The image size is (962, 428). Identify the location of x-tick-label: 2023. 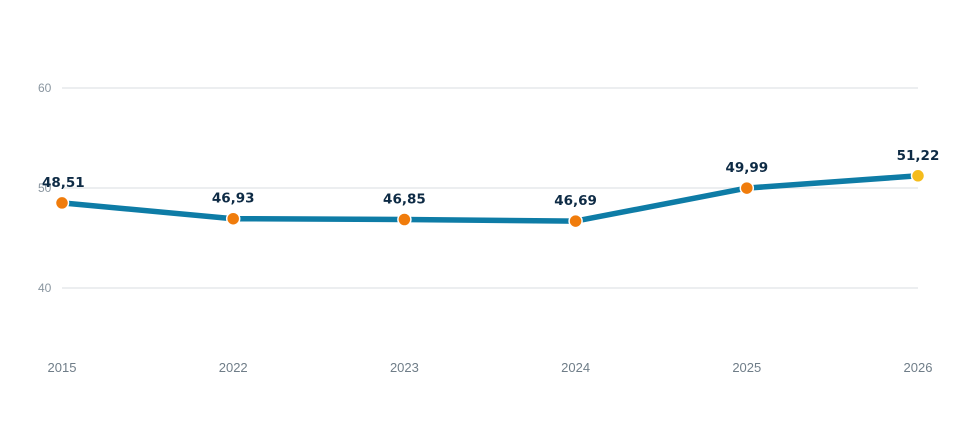
(404, 367).